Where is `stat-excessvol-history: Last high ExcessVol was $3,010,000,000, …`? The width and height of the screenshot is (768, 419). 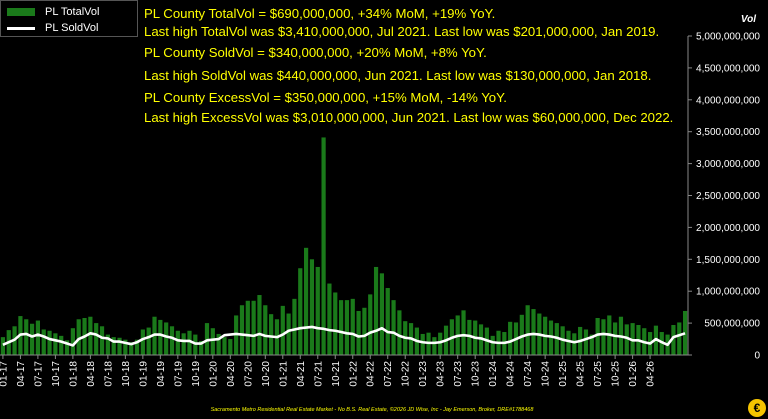
stat-excessvol-history: Last high ExcessVol was $3,010,000,000, … is located at coordinates (409, 117).